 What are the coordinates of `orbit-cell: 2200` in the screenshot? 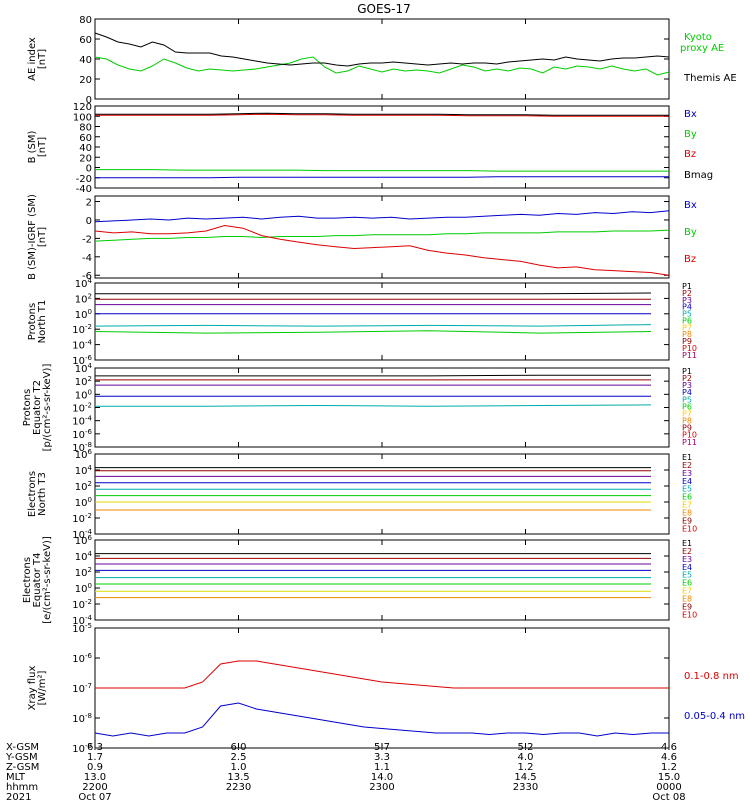 It's located at (94, 787).